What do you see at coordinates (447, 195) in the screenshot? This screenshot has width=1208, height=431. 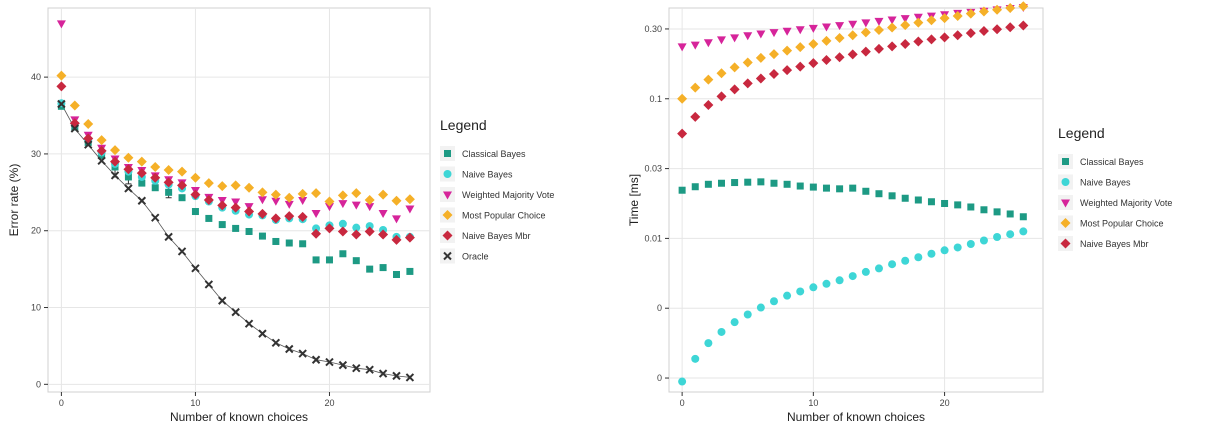 I see `legend-key-weighted-majority-vote` at bounding box center [447, 195].